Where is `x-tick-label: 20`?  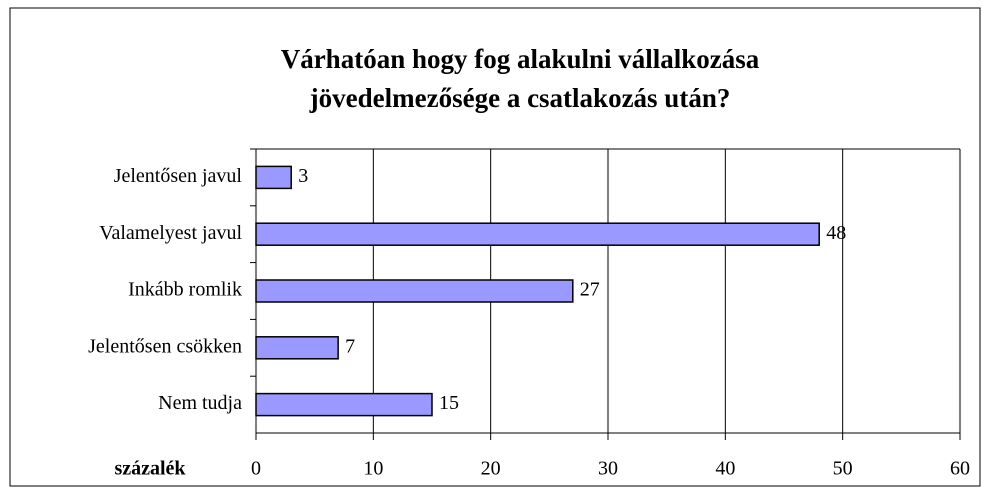
x-tick-label: 20 is located at coordinates (491, 469).